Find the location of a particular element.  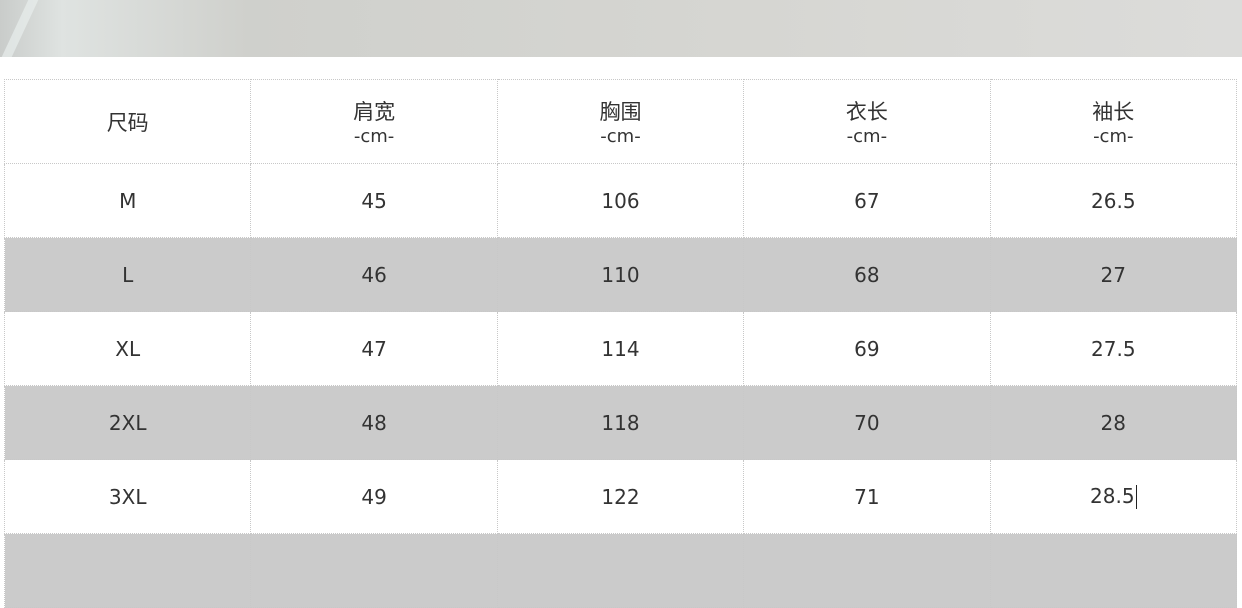

header-label: 衣长 is located at coordinates (866, 111).